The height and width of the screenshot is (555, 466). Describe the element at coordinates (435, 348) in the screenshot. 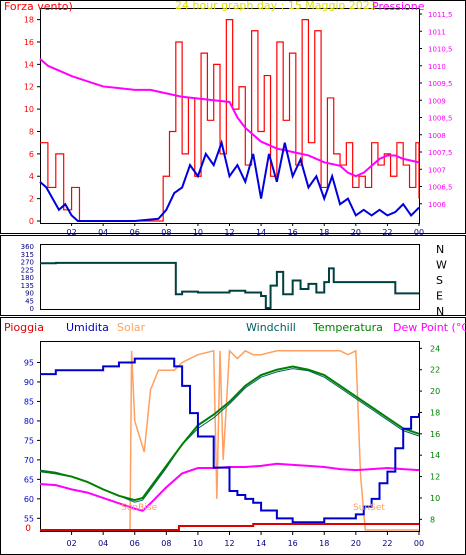

I see `temperature-y-tick-label: 24` at that location.